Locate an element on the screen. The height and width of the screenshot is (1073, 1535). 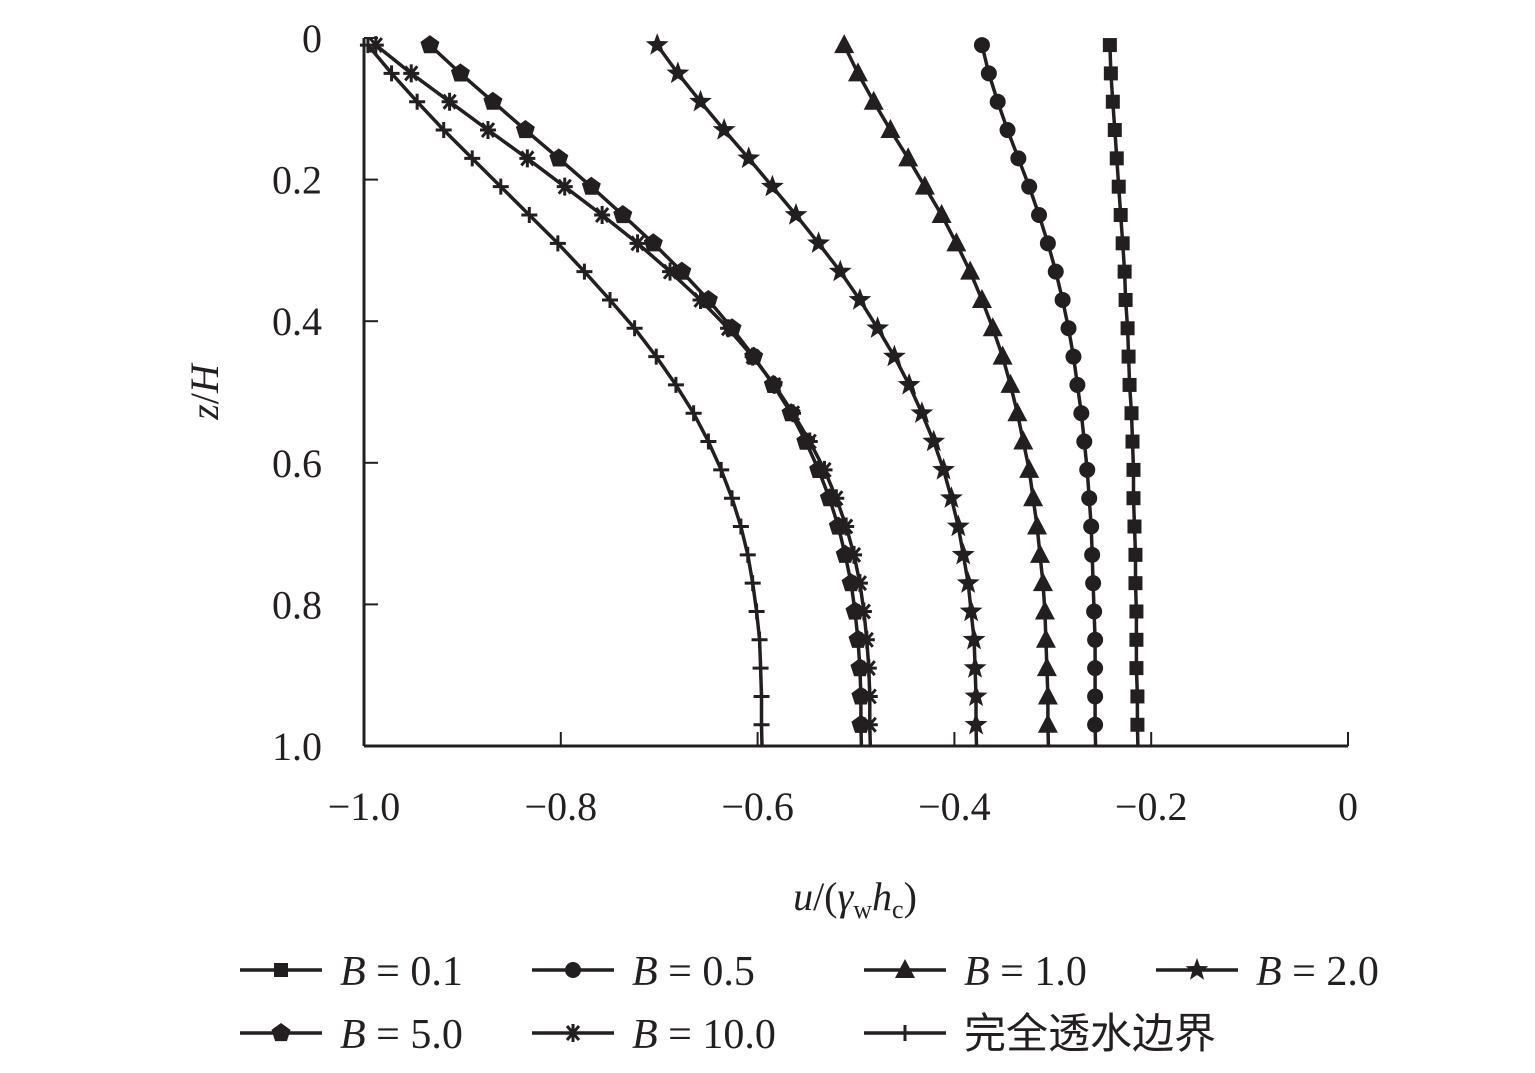
y-tick-label: 0.4 is located at coordinates (297, 321).